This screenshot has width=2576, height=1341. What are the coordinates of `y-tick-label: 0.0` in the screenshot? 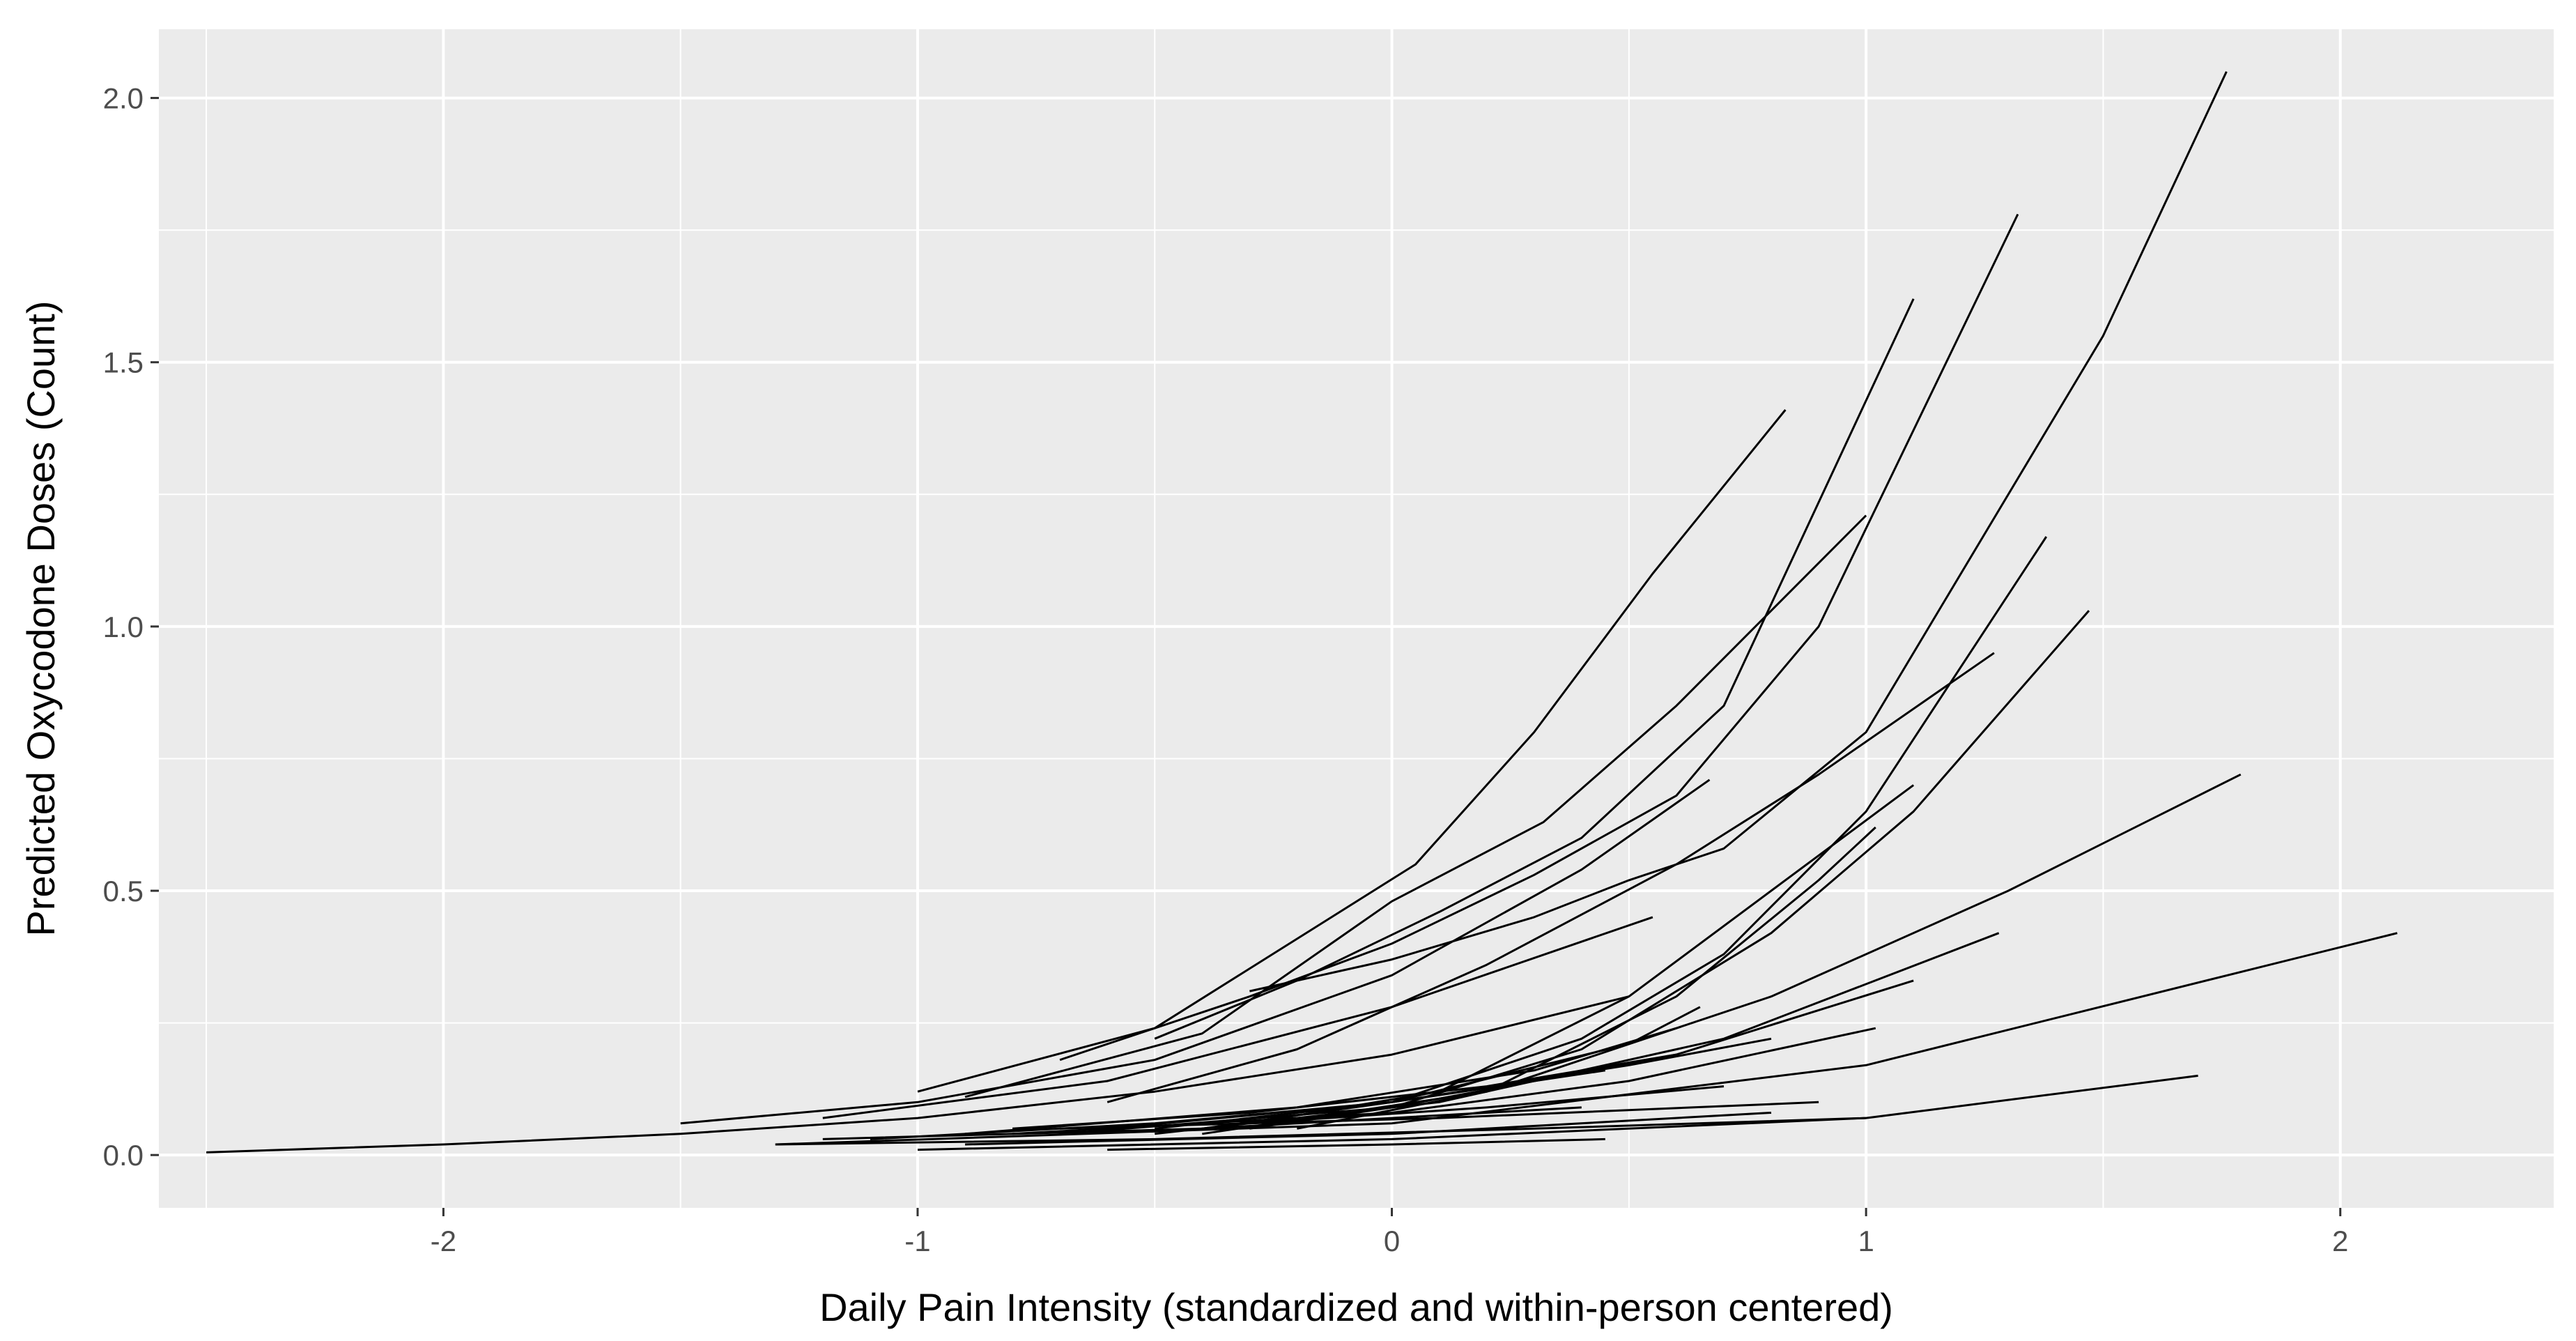 It's located at (123, 1155).